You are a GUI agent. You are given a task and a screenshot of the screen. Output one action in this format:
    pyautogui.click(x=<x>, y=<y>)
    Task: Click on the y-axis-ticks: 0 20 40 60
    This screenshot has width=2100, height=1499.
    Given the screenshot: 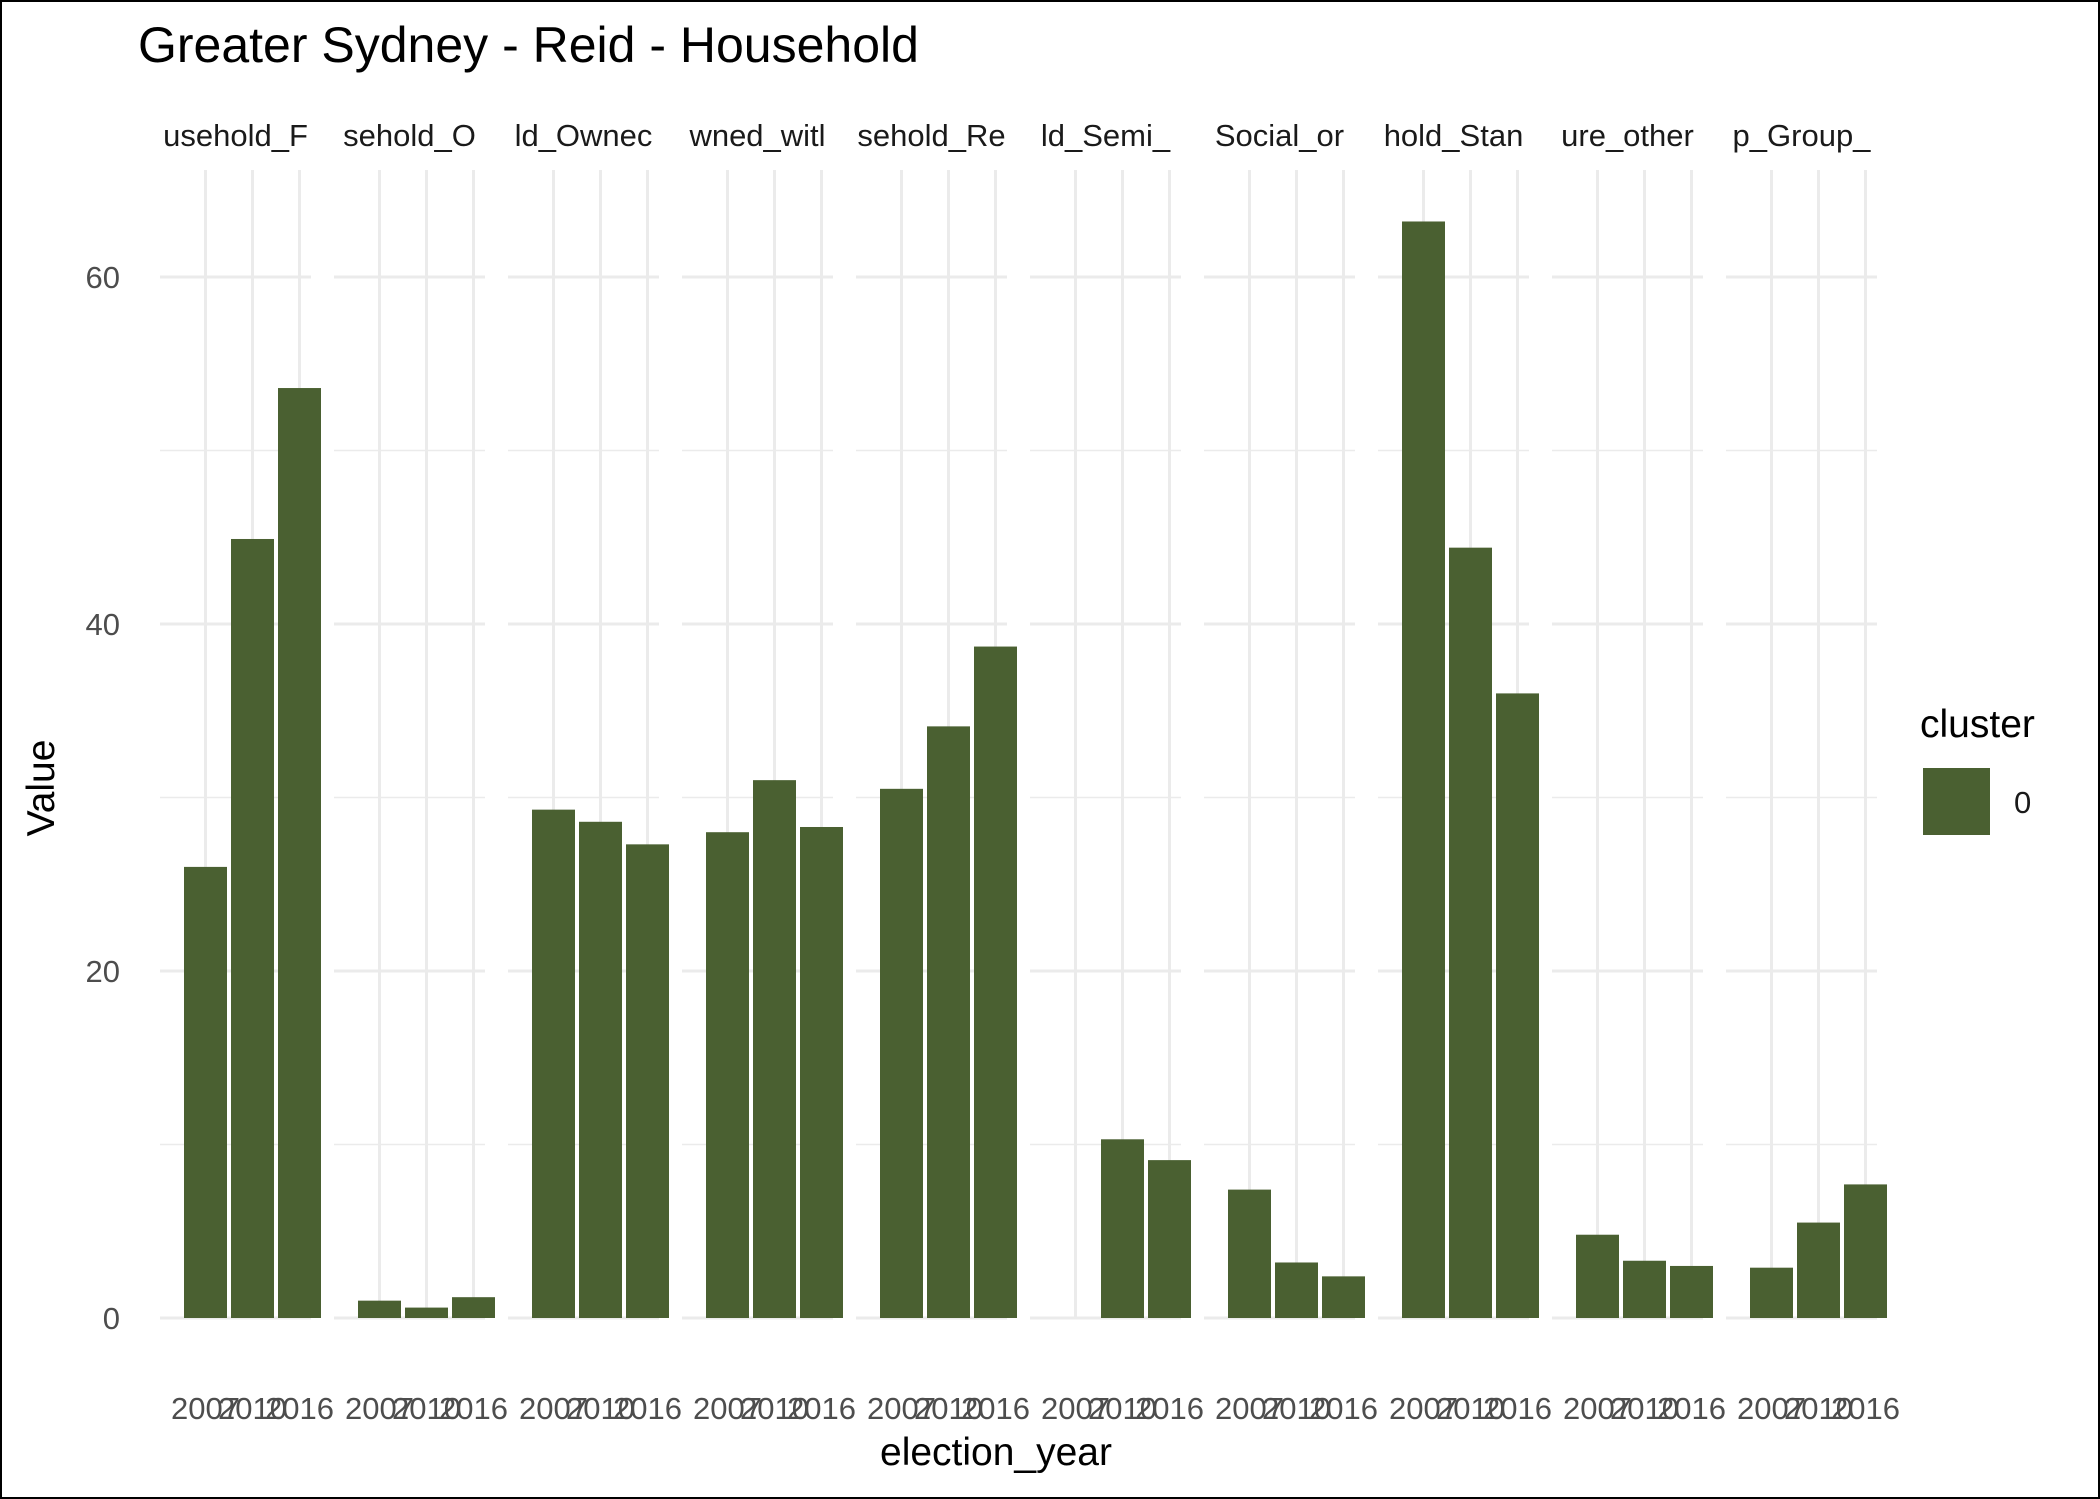 What is the action you would take?
    pyautogui.click(x=103, y=798)
    